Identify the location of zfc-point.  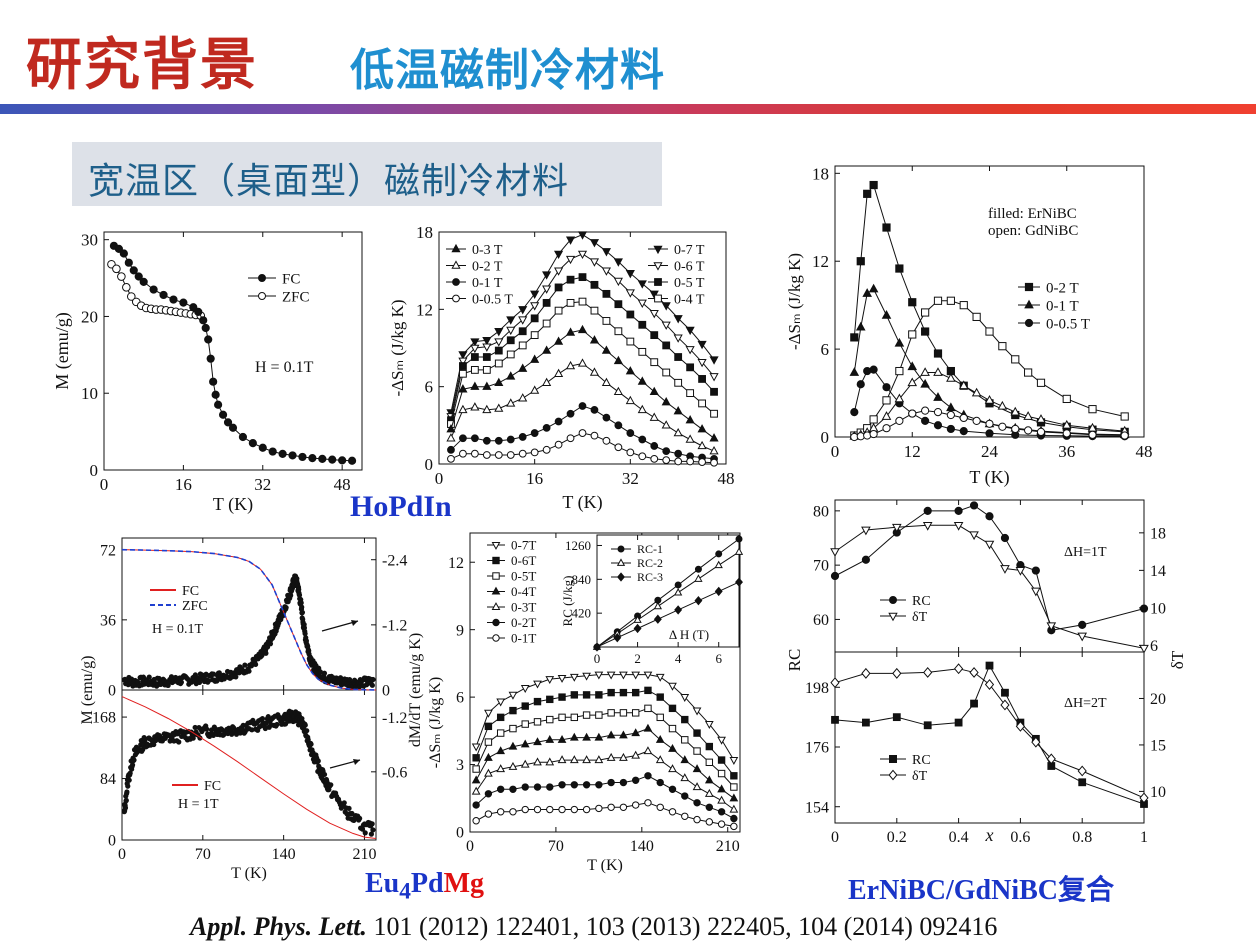
(116, 269).